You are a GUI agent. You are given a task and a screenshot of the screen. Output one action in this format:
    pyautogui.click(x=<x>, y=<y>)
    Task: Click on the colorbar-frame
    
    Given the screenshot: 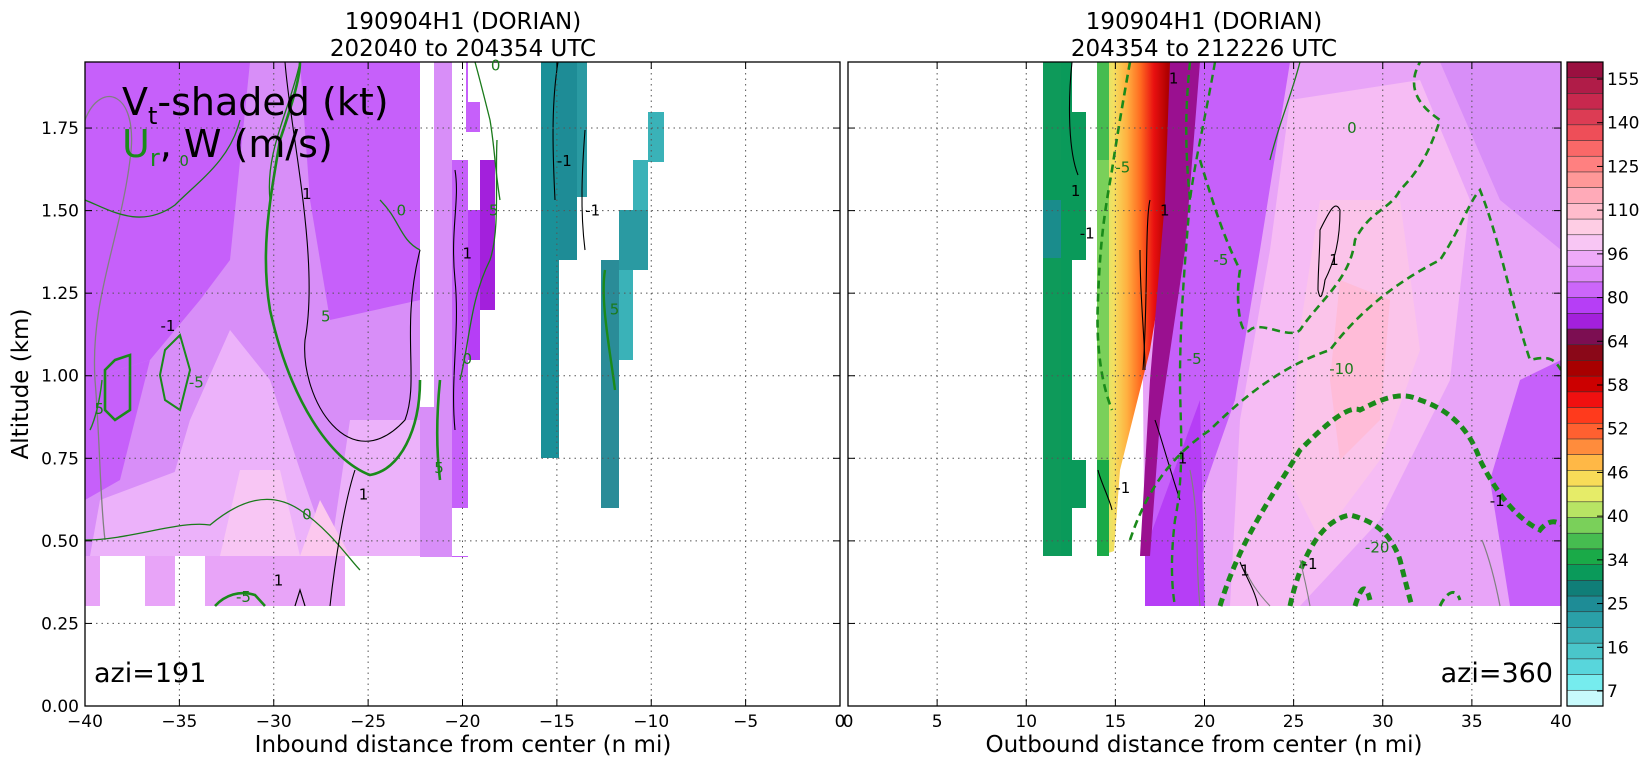 What is the action you would take?
    pyautogui.click(x=1585, y=384)
    